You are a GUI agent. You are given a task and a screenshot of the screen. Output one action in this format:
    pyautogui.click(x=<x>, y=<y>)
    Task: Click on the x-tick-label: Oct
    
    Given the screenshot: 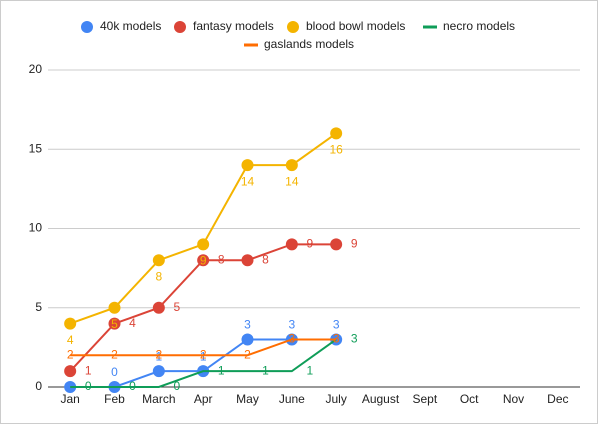 What is the action you would take?
    pyautogui.click(x=469, y=399)
    